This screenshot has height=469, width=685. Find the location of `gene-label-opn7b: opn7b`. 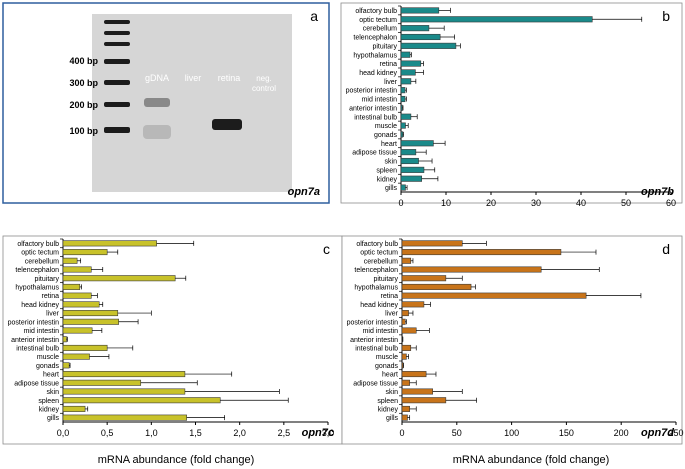

gene-label-opn7b: opn7b is located at coordinates (657, 192).